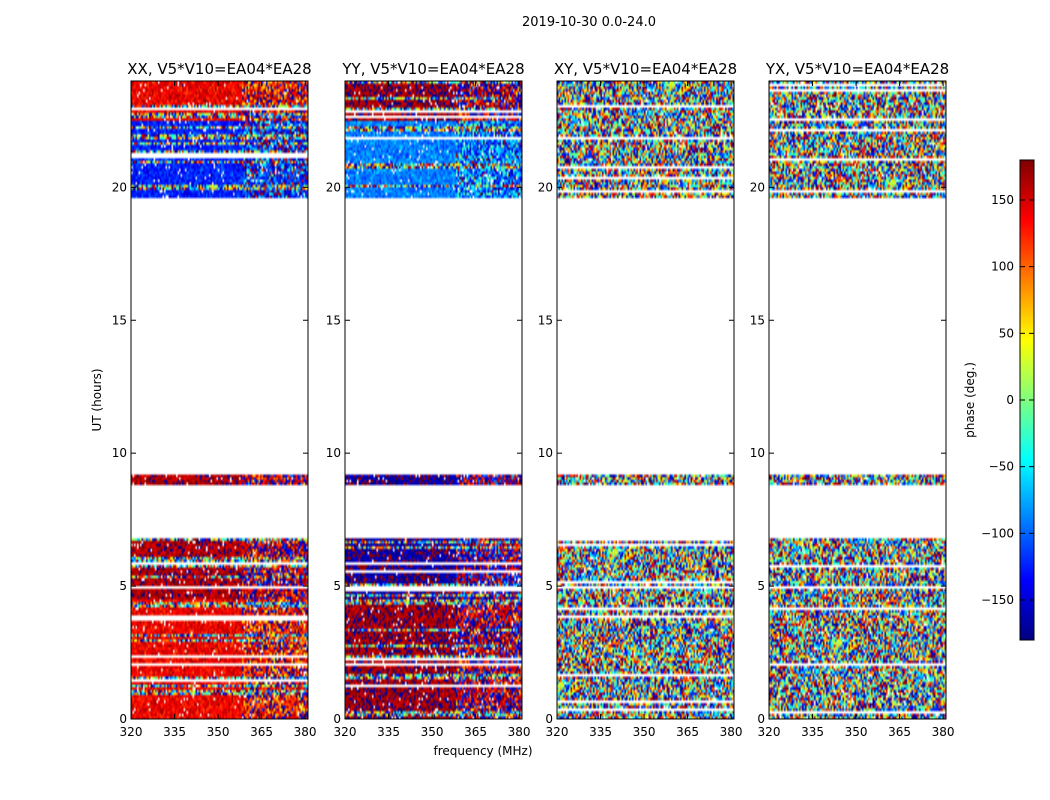  Describe the element at coordinates (589, 22) in the screenshot. I see `figure-suptitle: 2019-10-30 0.0-24.0` at that location.